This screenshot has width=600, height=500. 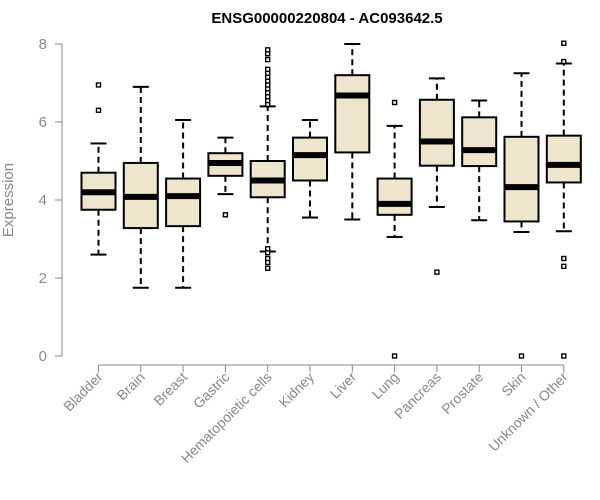 I want to click on box-liver, so click(x=352, y=132).